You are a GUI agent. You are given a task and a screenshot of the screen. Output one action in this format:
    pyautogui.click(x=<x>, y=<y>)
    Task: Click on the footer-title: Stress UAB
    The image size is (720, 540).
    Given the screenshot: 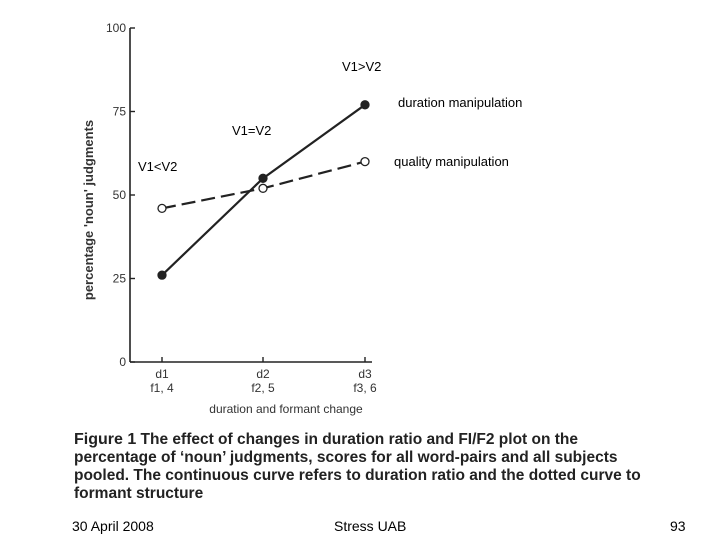 What is the action you would take?
    pyautogui.click(x=370, y=526)
    